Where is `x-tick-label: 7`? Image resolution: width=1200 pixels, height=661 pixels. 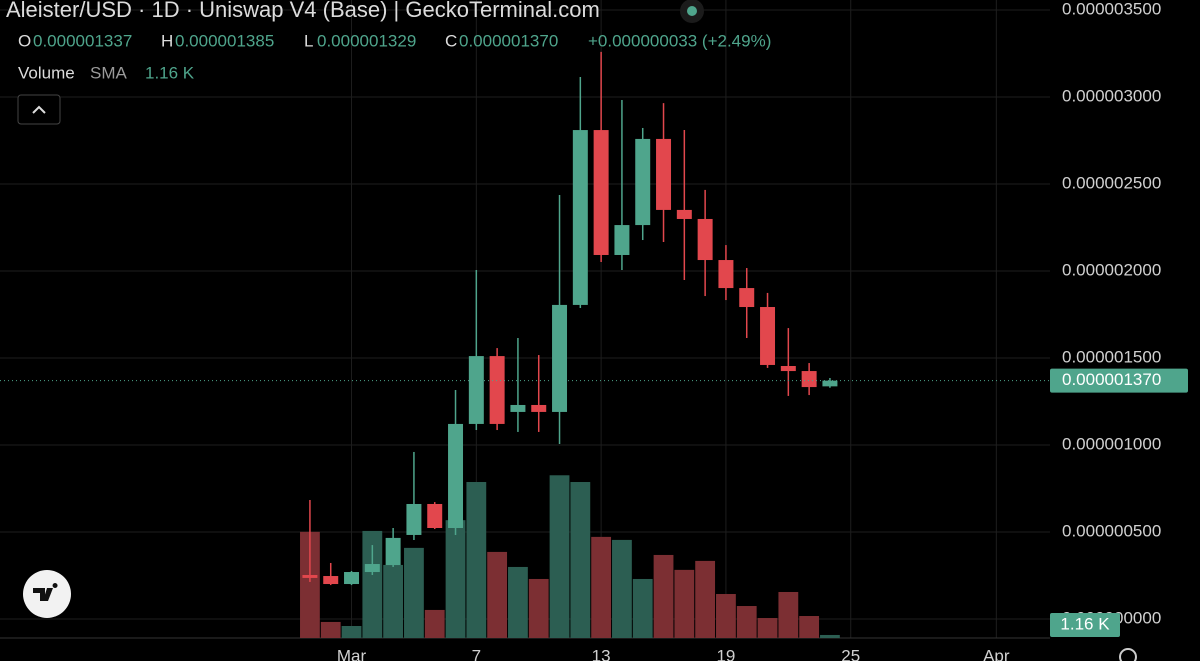 x-tick-label: 7 is located at coordinates (476, 653).